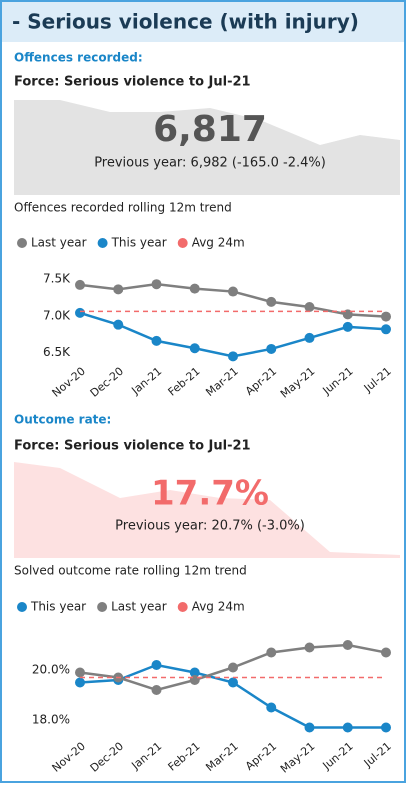 The height and width of the screenshot is (785, 408). Describe the element at coordinates (185, 22) in the screenshot. I see `title: - Serious violence (with injury)` at that location.